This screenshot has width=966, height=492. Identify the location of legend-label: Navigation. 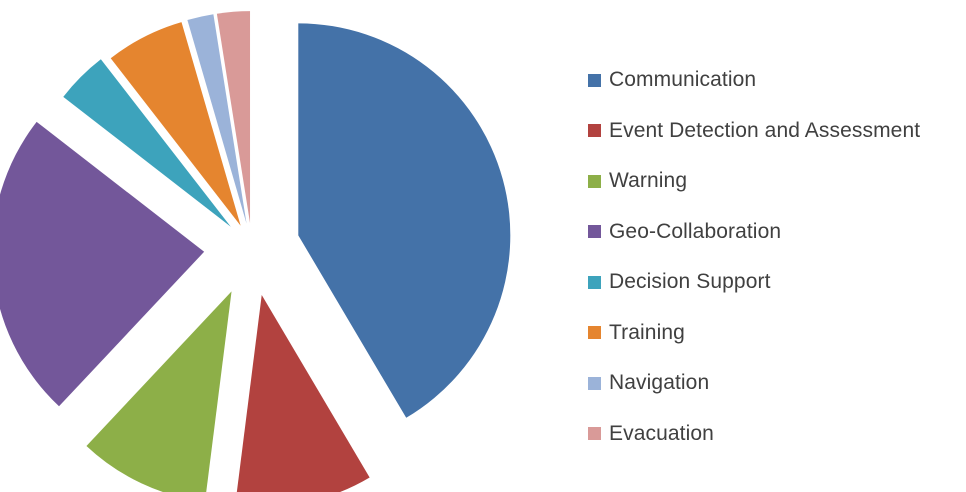
(659, 383).